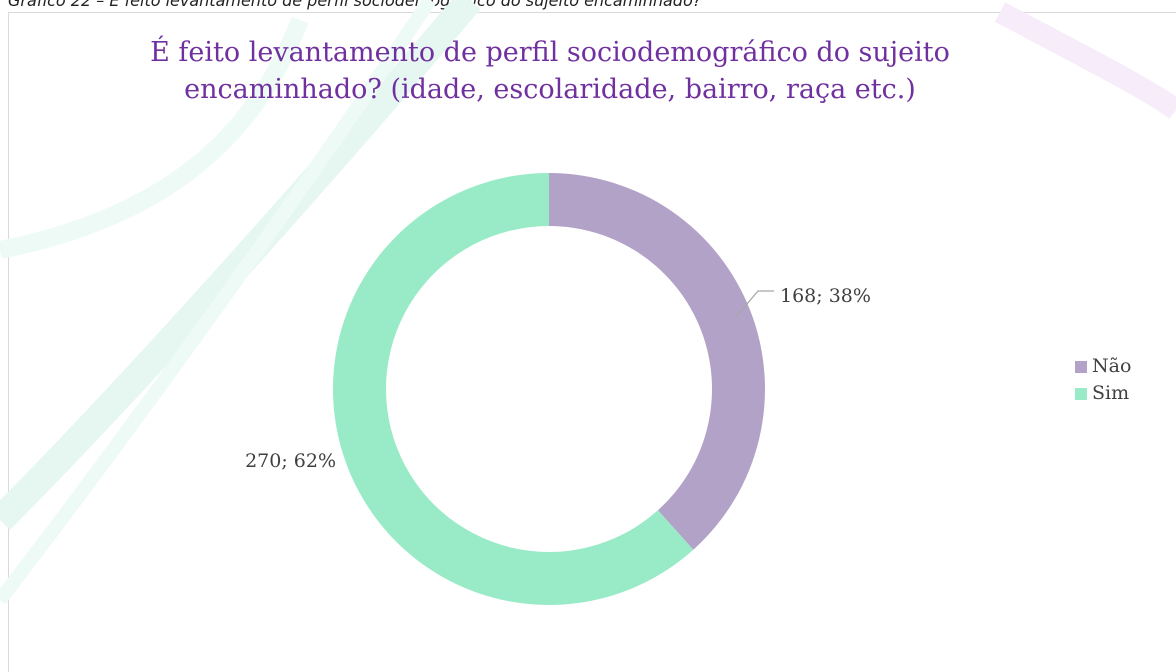  What do you see at coordinates (657, 361) in the screenshot?
I see `donut-slice` at bounding box center [657, 361].